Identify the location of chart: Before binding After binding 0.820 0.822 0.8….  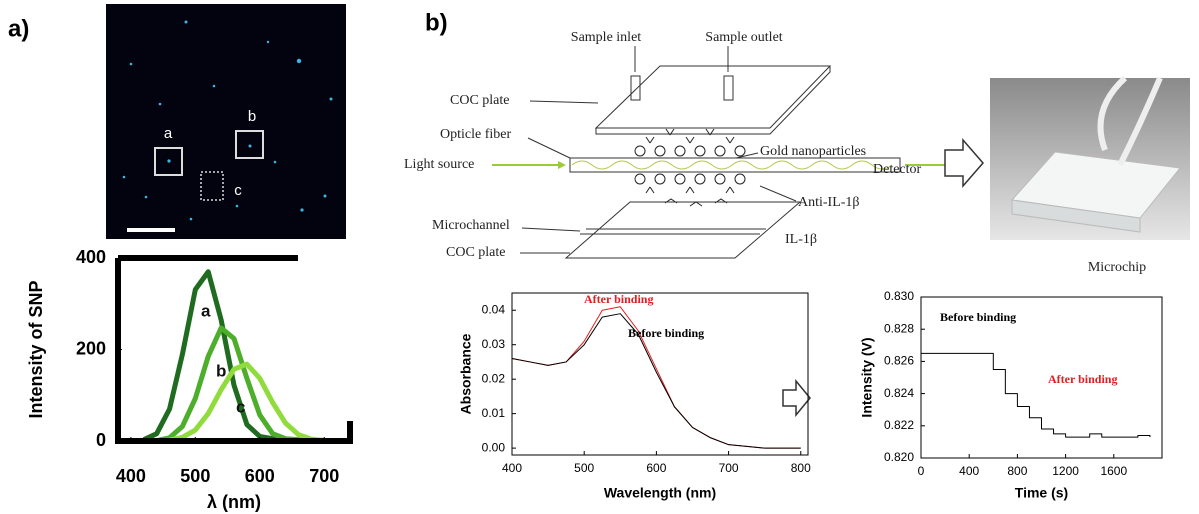
(1011, 395).